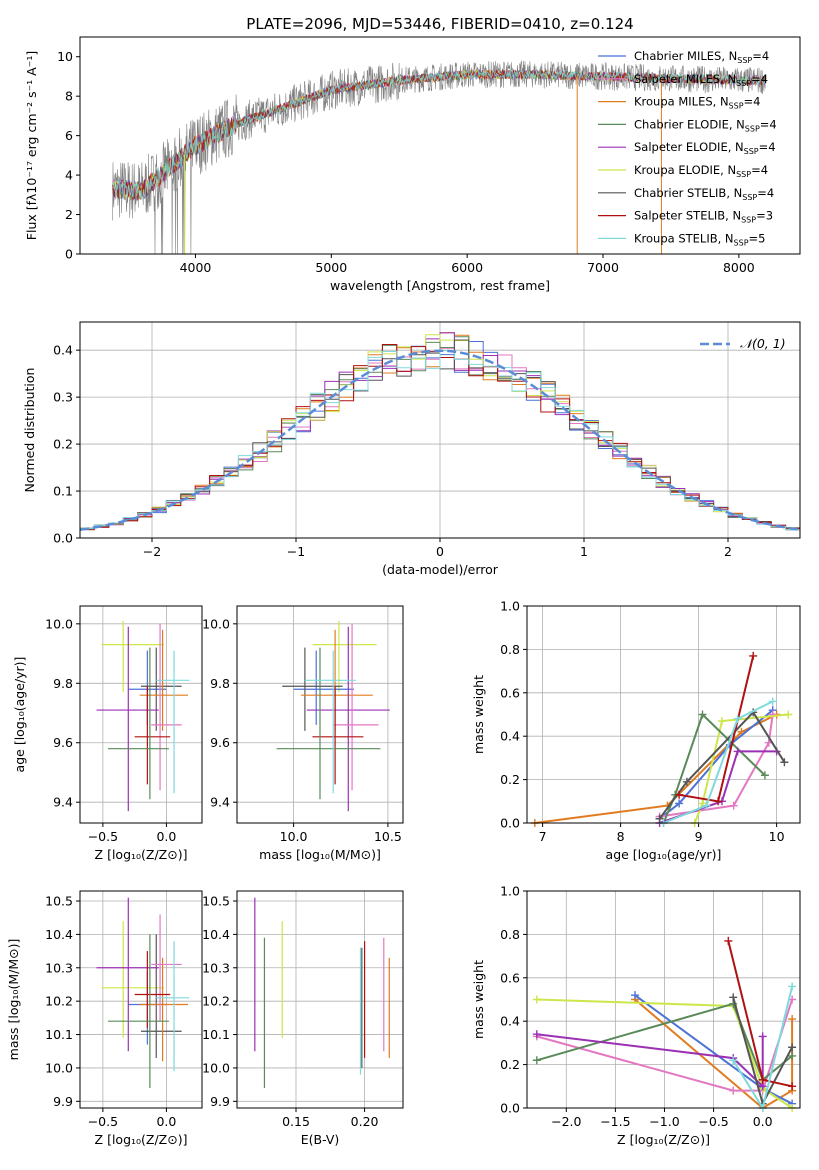 The image size is (819, 1170). What do you see at coordinates (440, 285) in the screenshot?
I see `x-axis-label: wavelength [Angstrom, rest frame]` at bounding box center [440, 285].